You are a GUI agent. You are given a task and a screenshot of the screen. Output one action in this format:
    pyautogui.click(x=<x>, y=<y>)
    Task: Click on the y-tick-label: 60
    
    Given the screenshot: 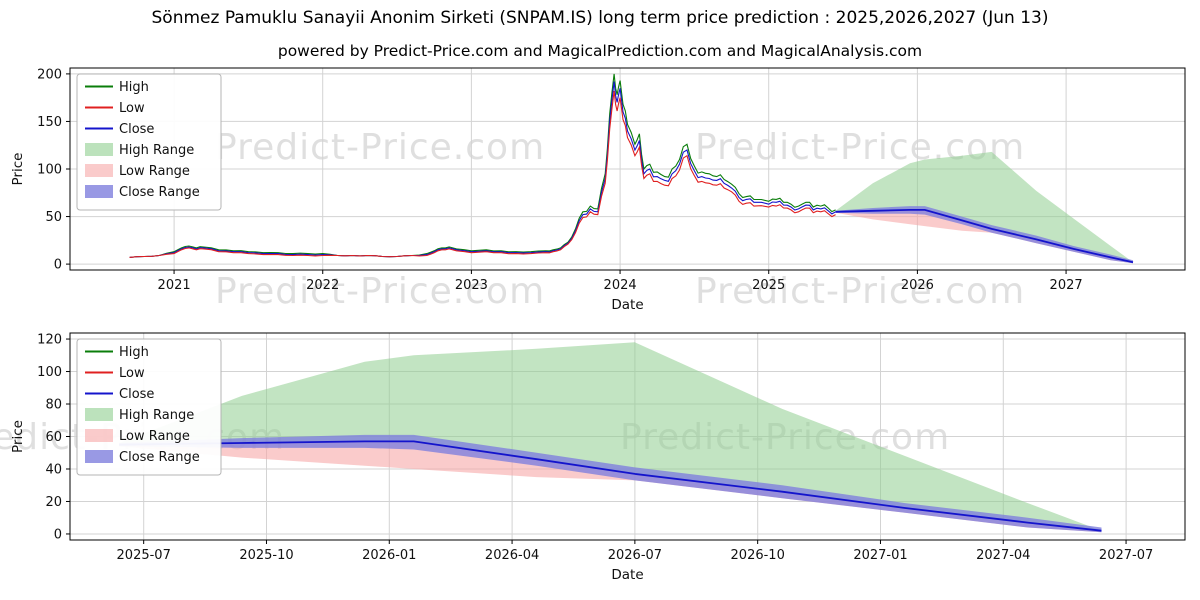 What is the action you would take?
    pyautogui.click(x=53, y=437)
    